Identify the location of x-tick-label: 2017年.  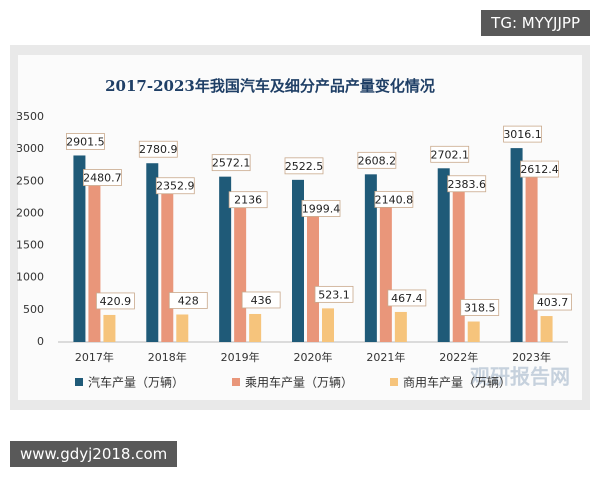
(94, 357).